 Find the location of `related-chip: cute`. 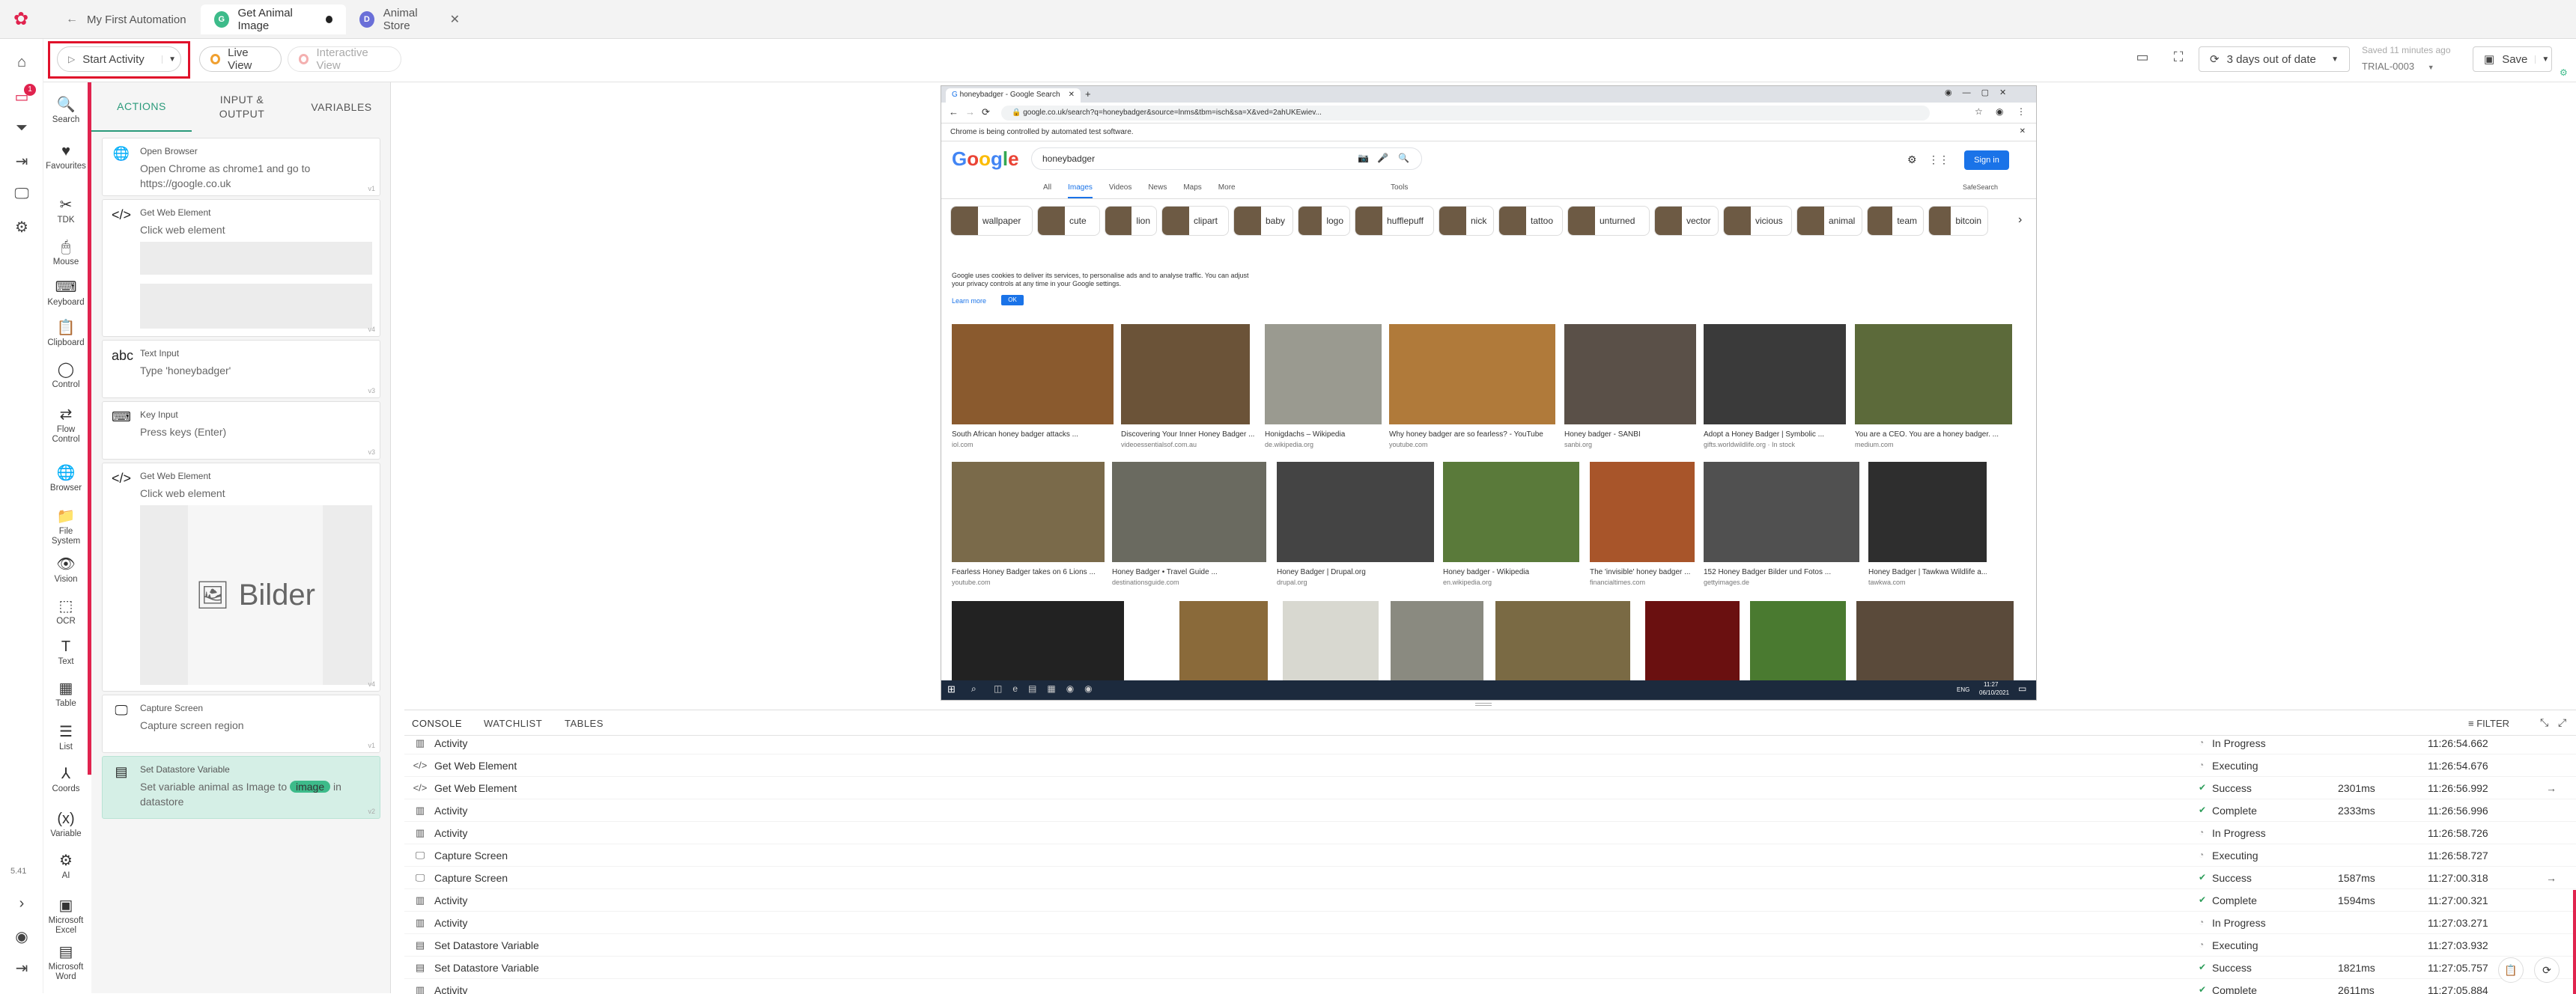

related-chip: cute is located at coordinates (1068, 221).